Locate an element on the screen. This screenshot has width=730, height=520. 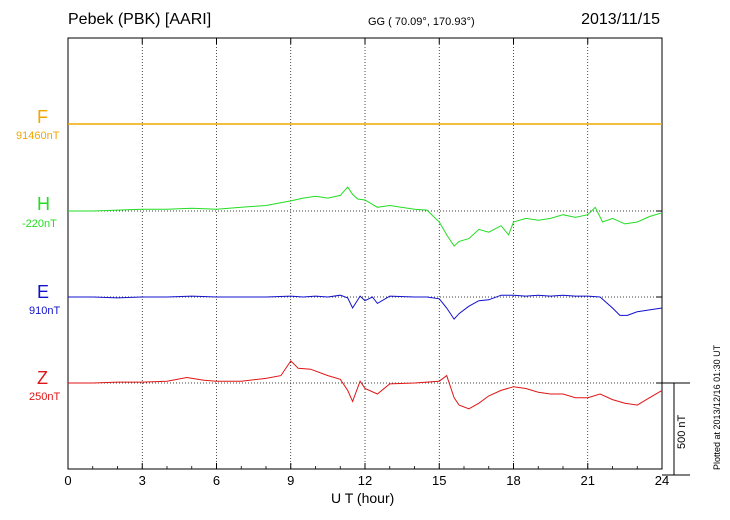
x-tick-label-6: 6 is located at coordinates (216, 480).